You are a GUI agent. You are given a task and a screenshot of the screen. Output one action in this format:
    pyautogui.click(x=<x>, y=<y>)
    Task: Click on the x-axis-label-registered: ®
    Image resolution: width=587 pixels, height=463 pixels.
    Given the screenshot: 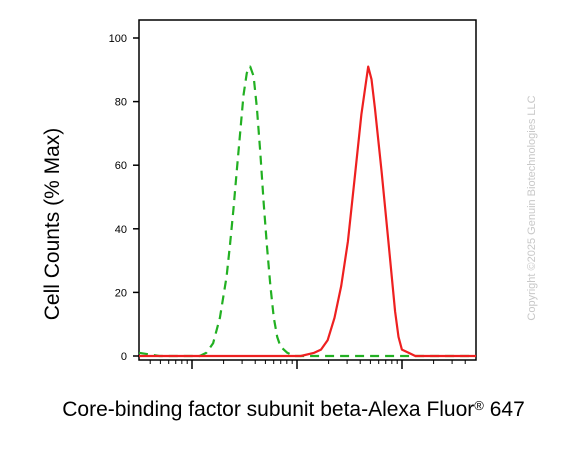 What is the action you would take?
    pyautogui.click(x=479, y=405)
    